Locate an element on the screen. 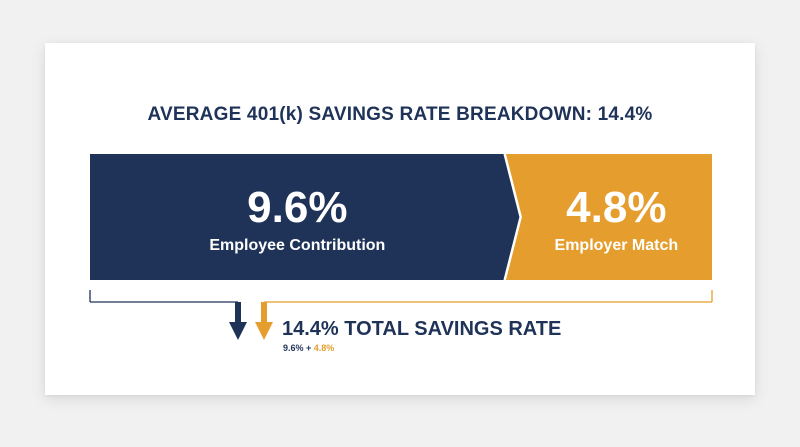 Image resolution: width=800 pixels, height=447 pixels. employee-name-label: Employee Contribution is located at coordinates (297, 245).